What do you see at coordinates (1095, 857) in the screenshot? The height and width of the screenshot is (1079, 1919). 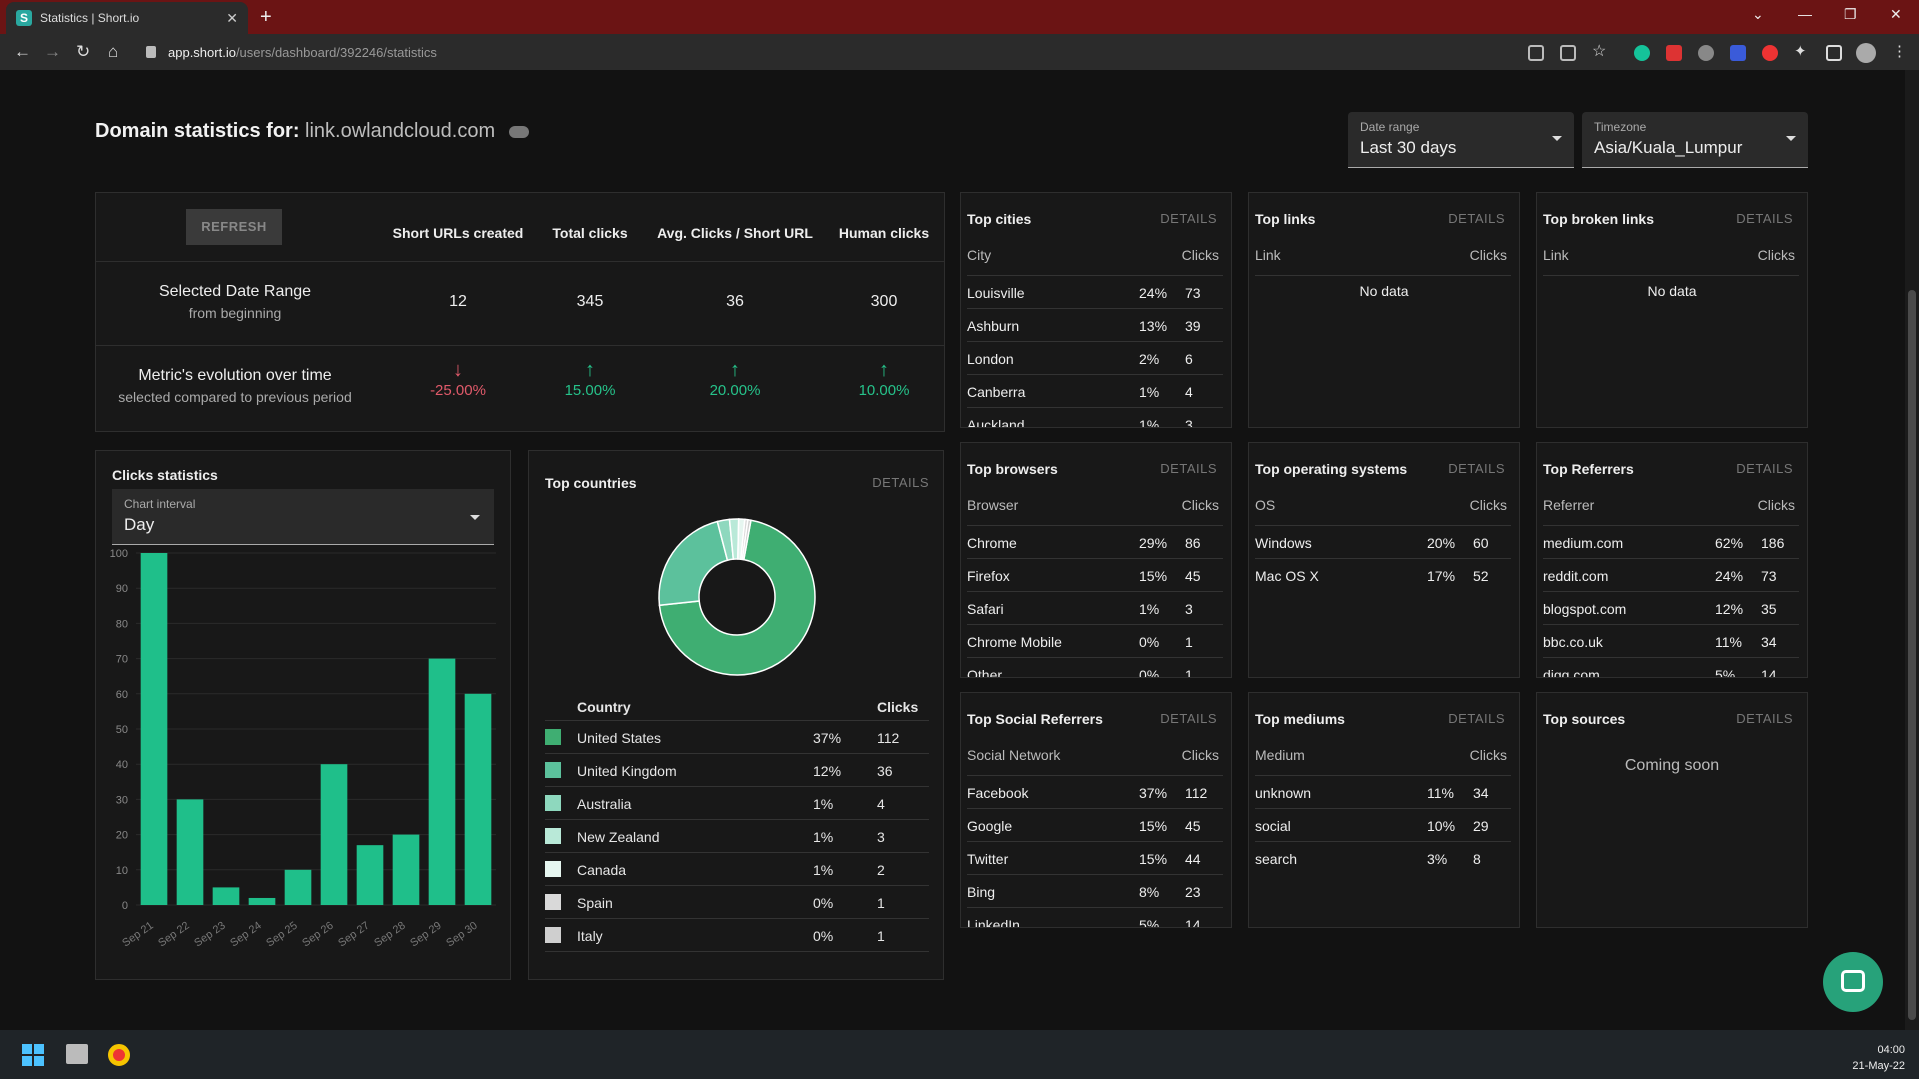 I see `list-item: Twitter 15% 44` at bounding box center [1095, 857].